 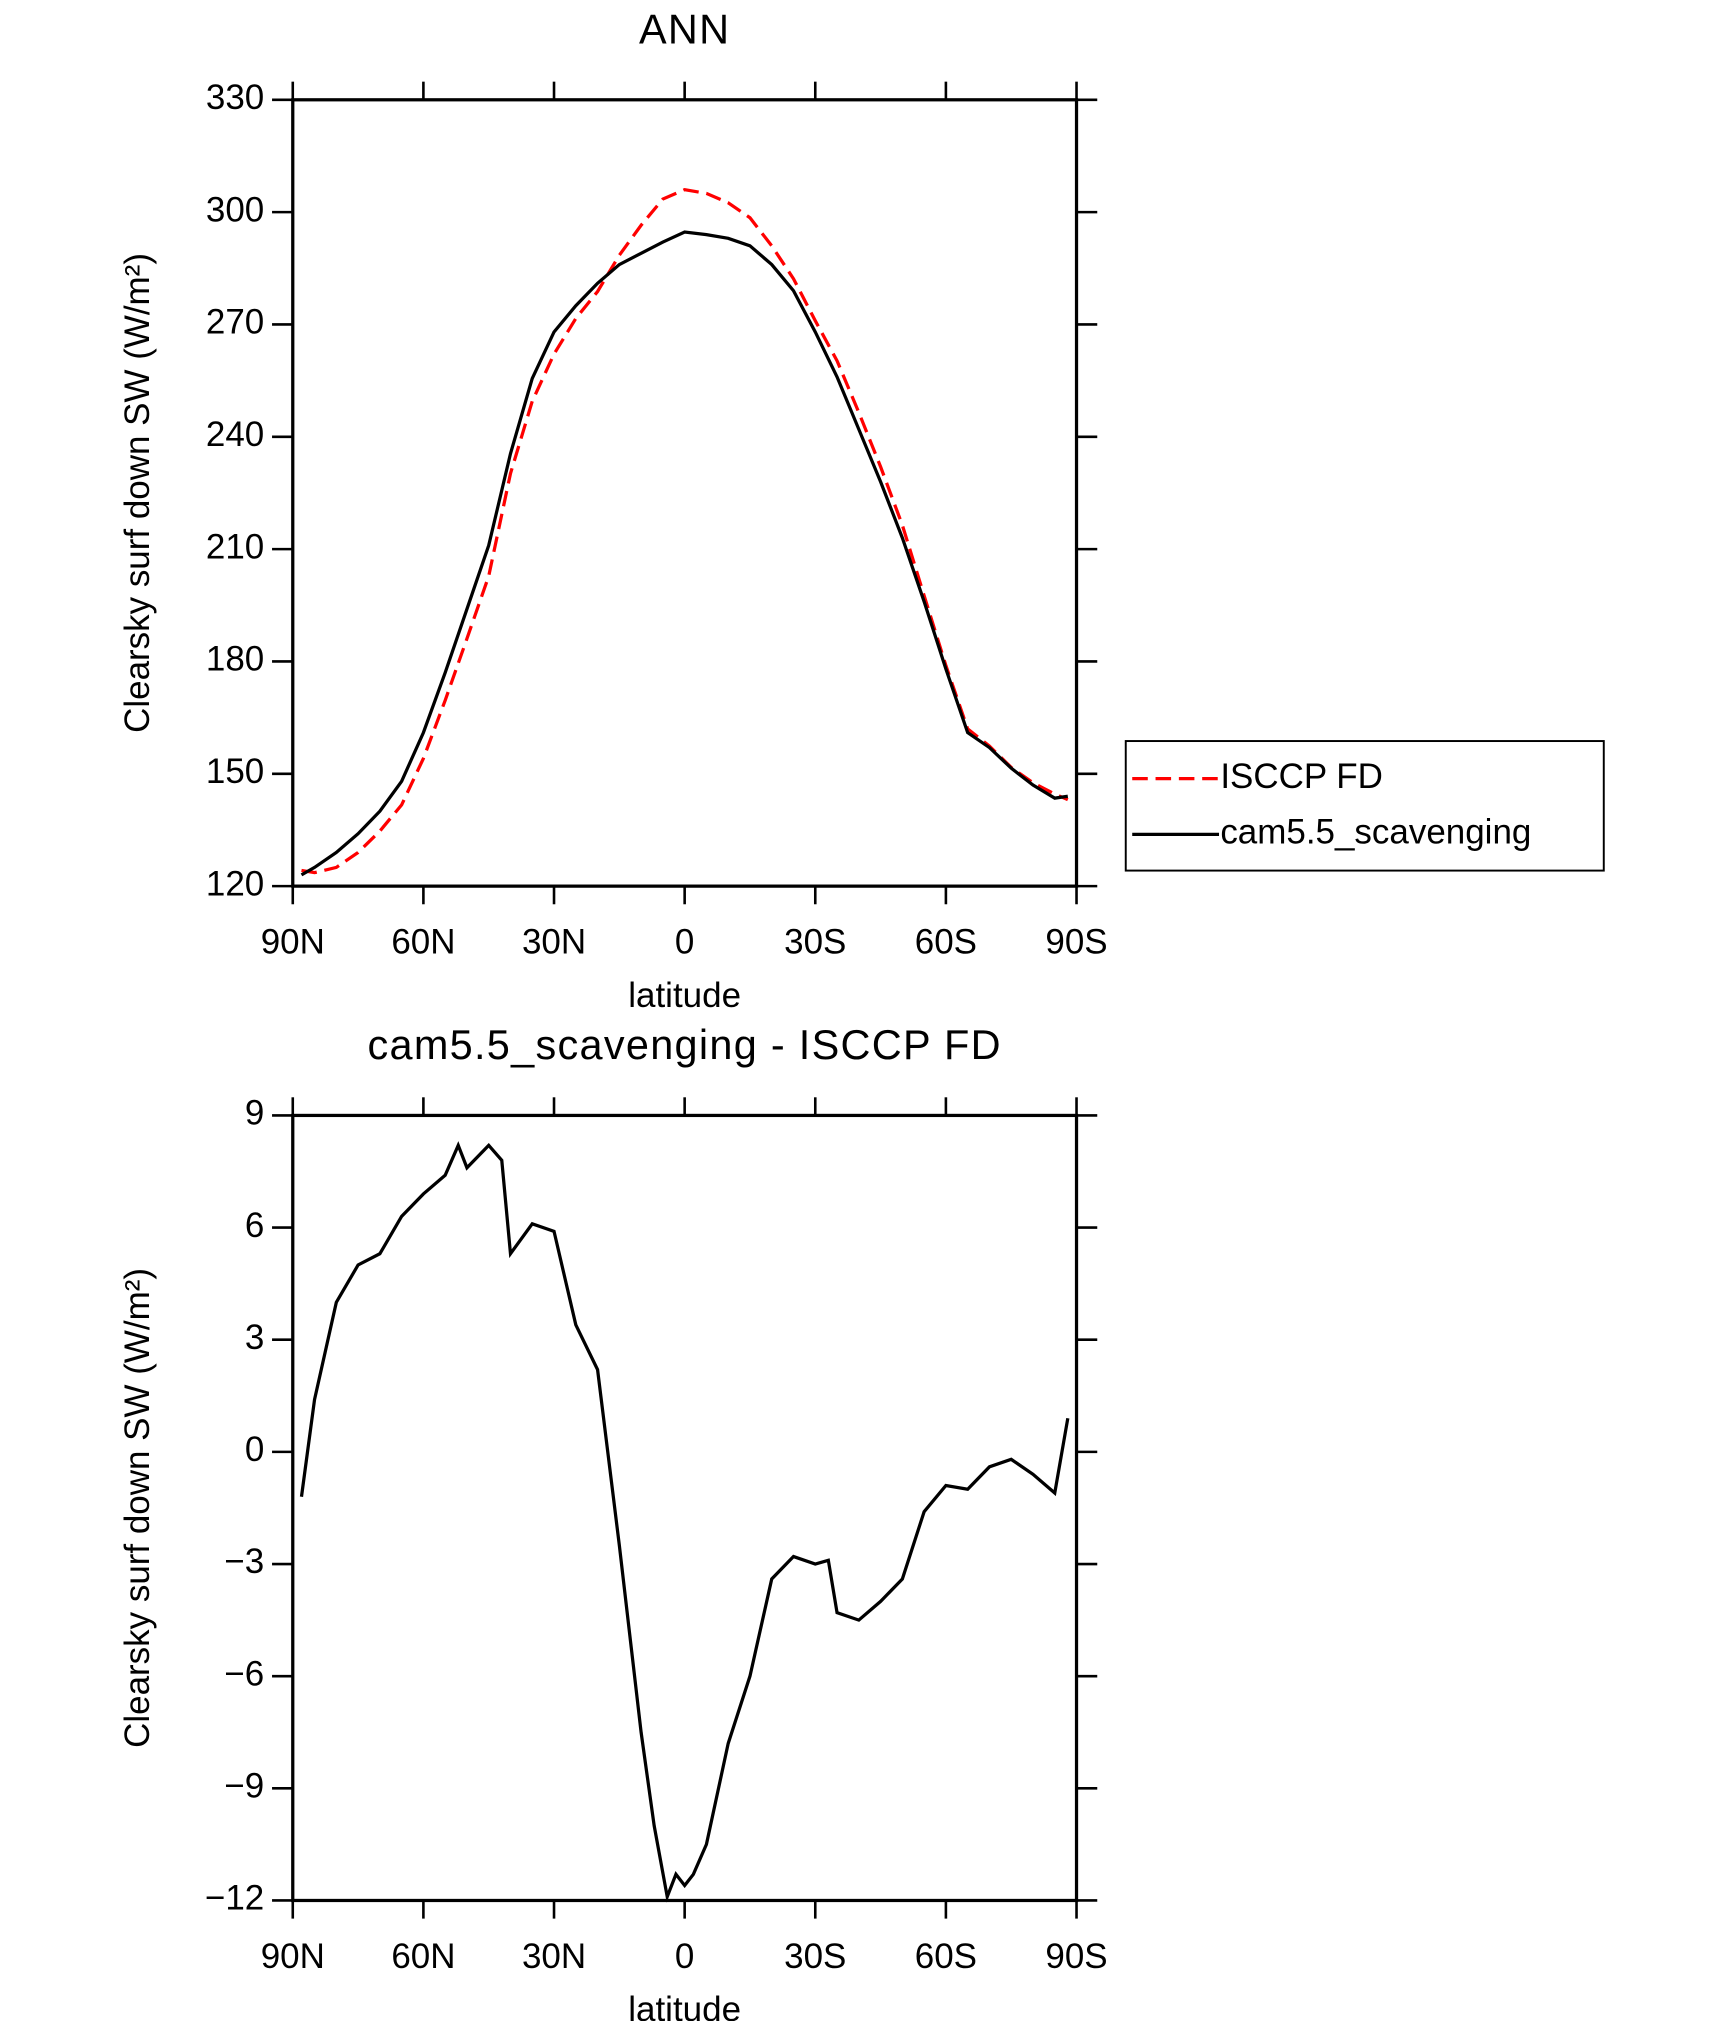 I want to click on y-tick-label: −12, so click(x=234, y=1898).